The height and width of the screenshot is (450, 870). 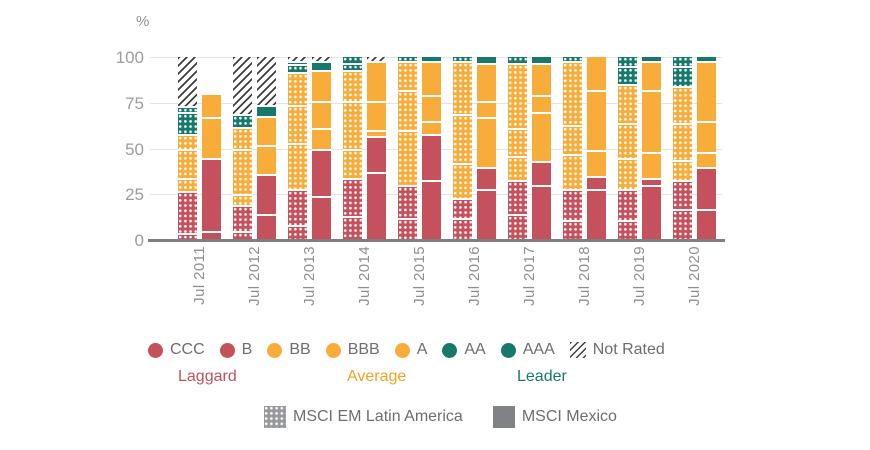 What do you see at coordinates (651, 148) in the screenshot?
I see `bar-mexico-jul-2019` at bounding box center [651, 148].